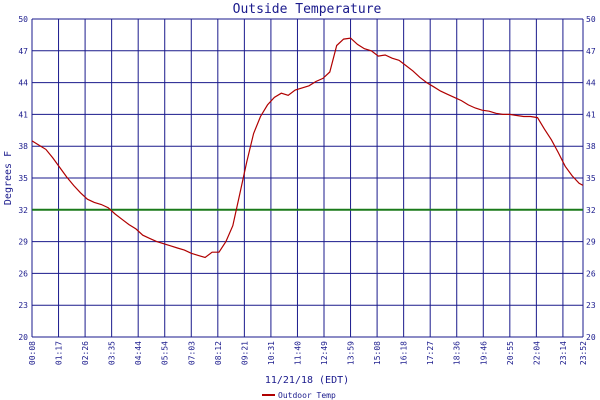 This screenshot has height=400, width=600. Describe the element at coordinates (307, 9) in the screenshot. I see `chart-title: Outside Temperature` at that location.